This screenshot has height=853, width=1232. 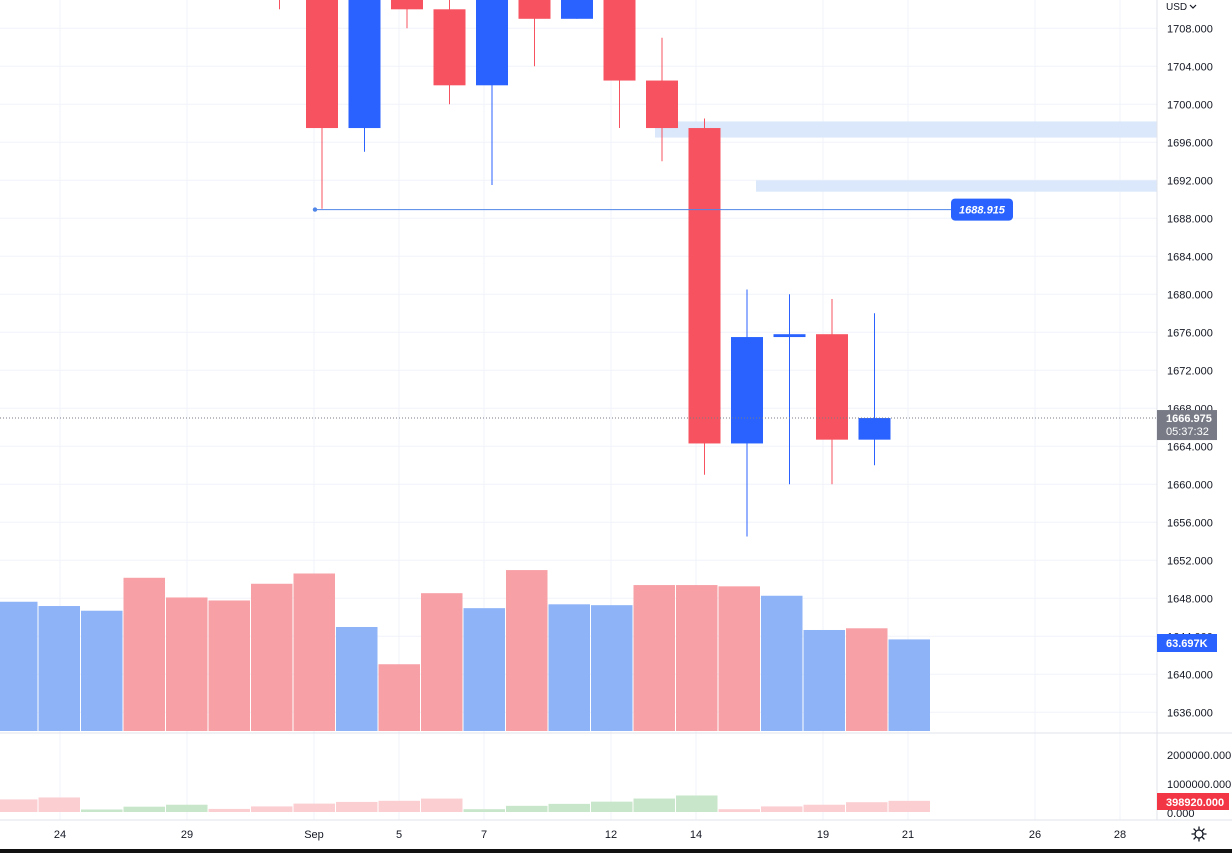 I want to click on volume-layer, so click(x=465, y=650).